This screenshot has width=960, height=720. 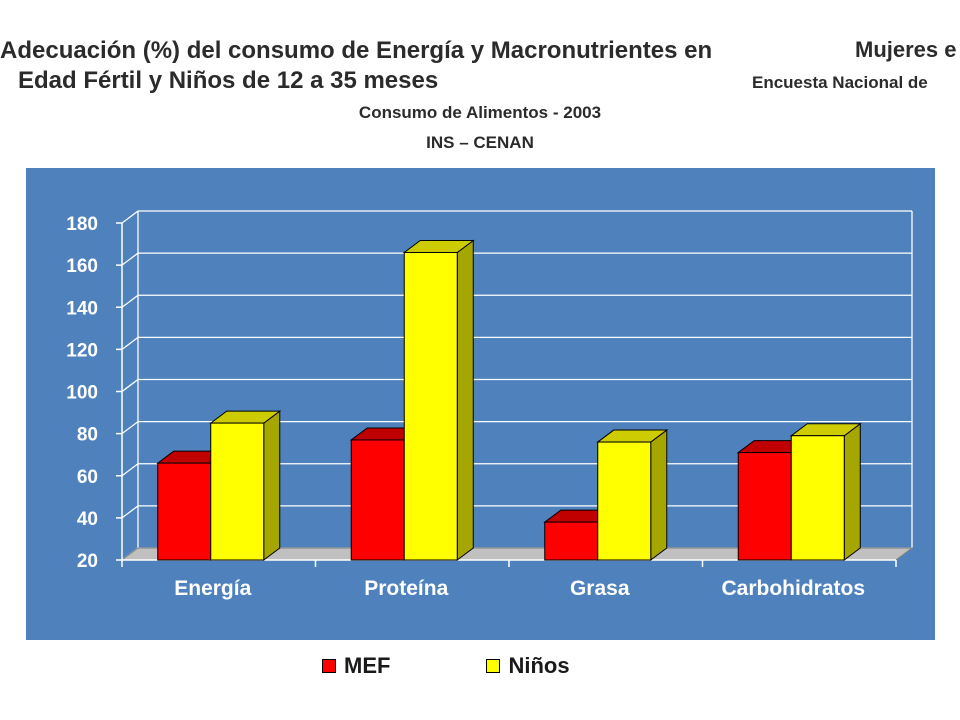 What do you see at coordinates (480, 142) in the screenshot?
I see `chart-subtitle-line-2: INS – CENAN` at bounding box center [480, 142].